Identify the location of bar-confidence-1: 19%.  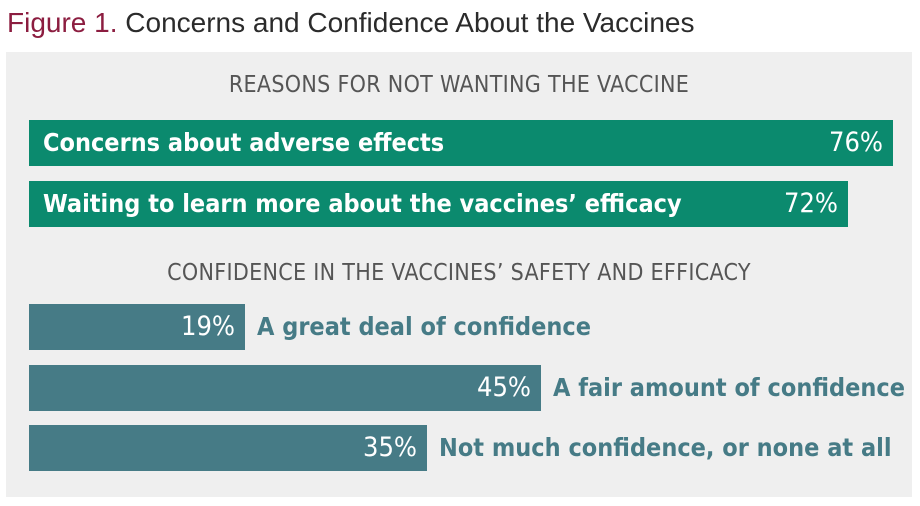
(137, 327).